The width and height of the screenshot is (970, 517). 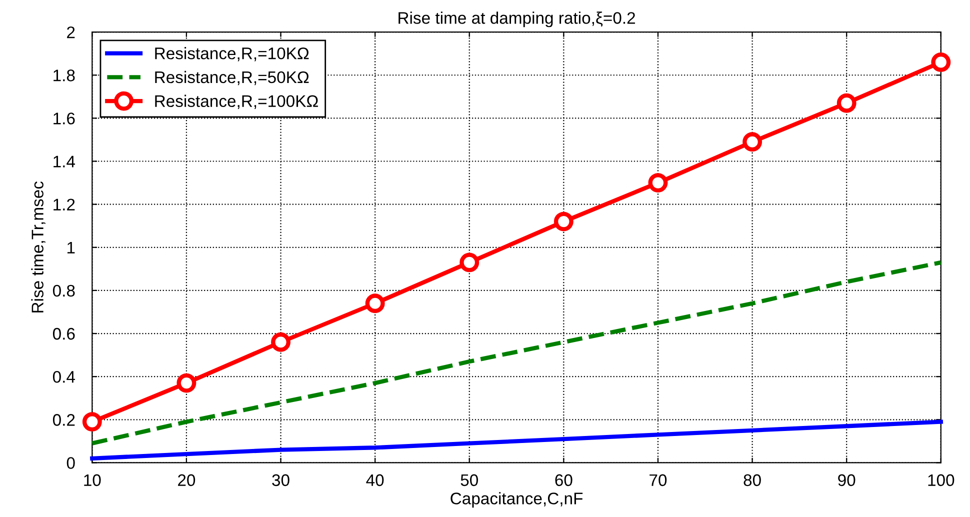 I want to click on chart-title: Rise time at damping ratio,ξ=0.2, so click(x=516, y=20).